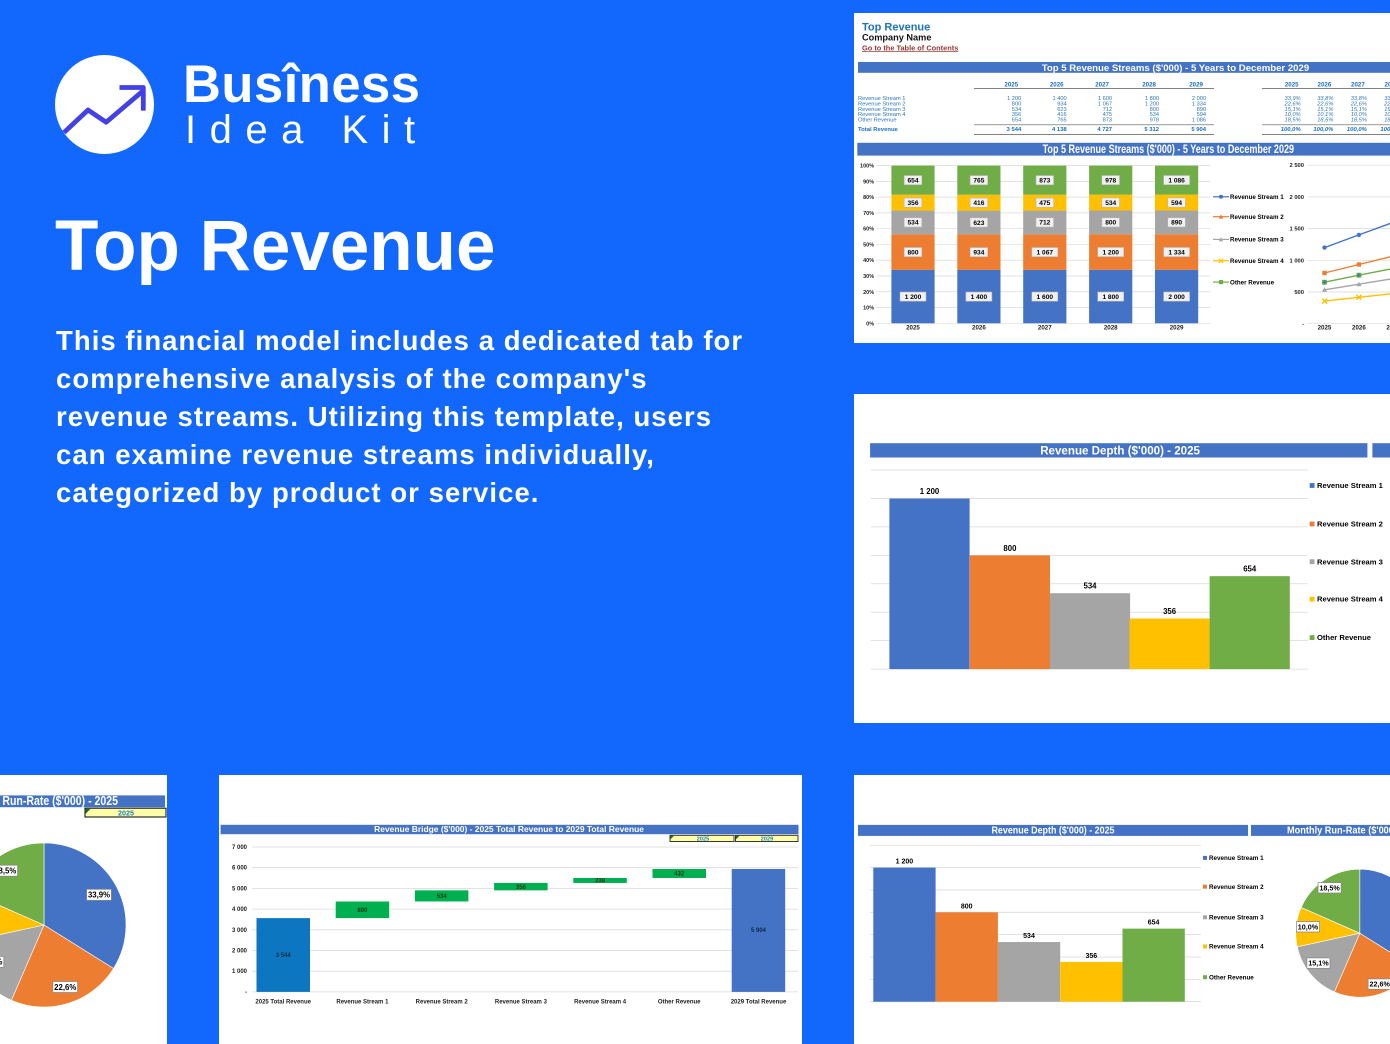 The image size is (1390, 1044). Describe the element at coordinates (896, 28) in the screenshot. I see `svg-text: Top Revenue` at that location.